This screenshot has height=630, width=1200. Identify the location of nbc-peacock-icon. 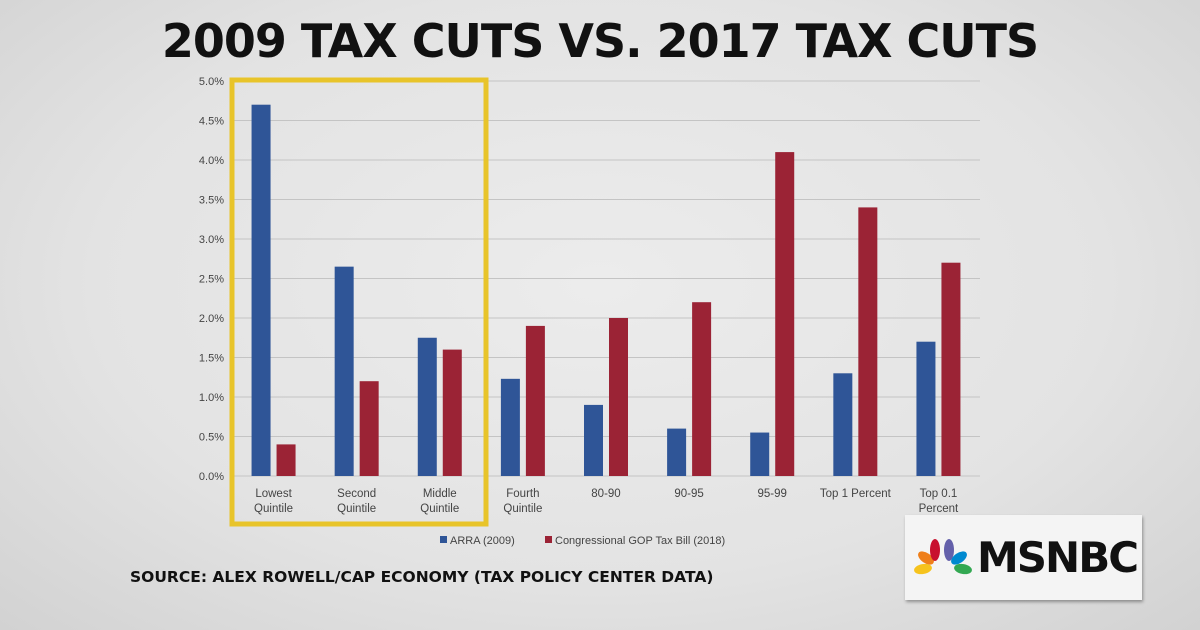
(943, 556).